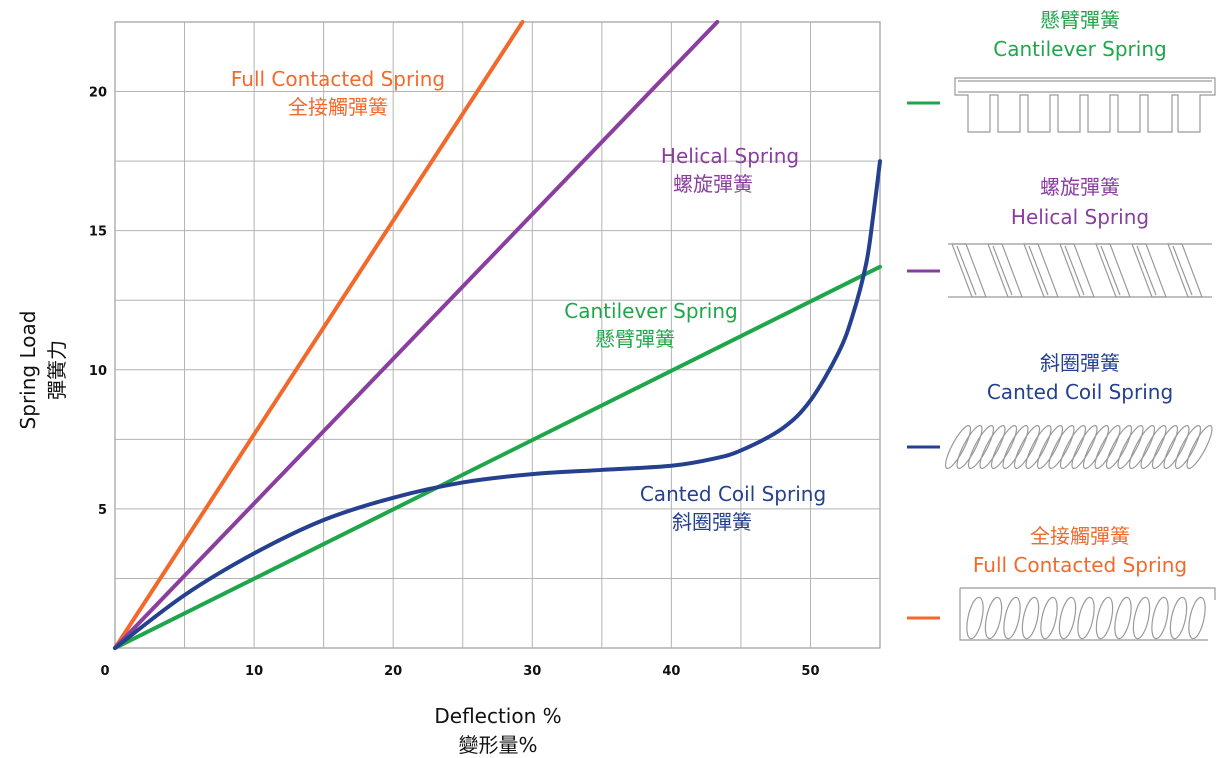 Image resolution: width=1225 pixels, height=758 pixels. Describe the element at coordinates (98, 371) in the screenshot. I see `y-tick-label: 10` at that location.